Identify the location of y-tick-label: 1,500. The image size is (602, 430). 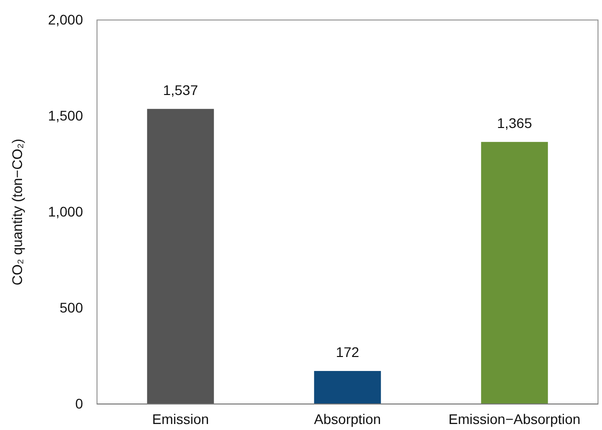
(66, 115).